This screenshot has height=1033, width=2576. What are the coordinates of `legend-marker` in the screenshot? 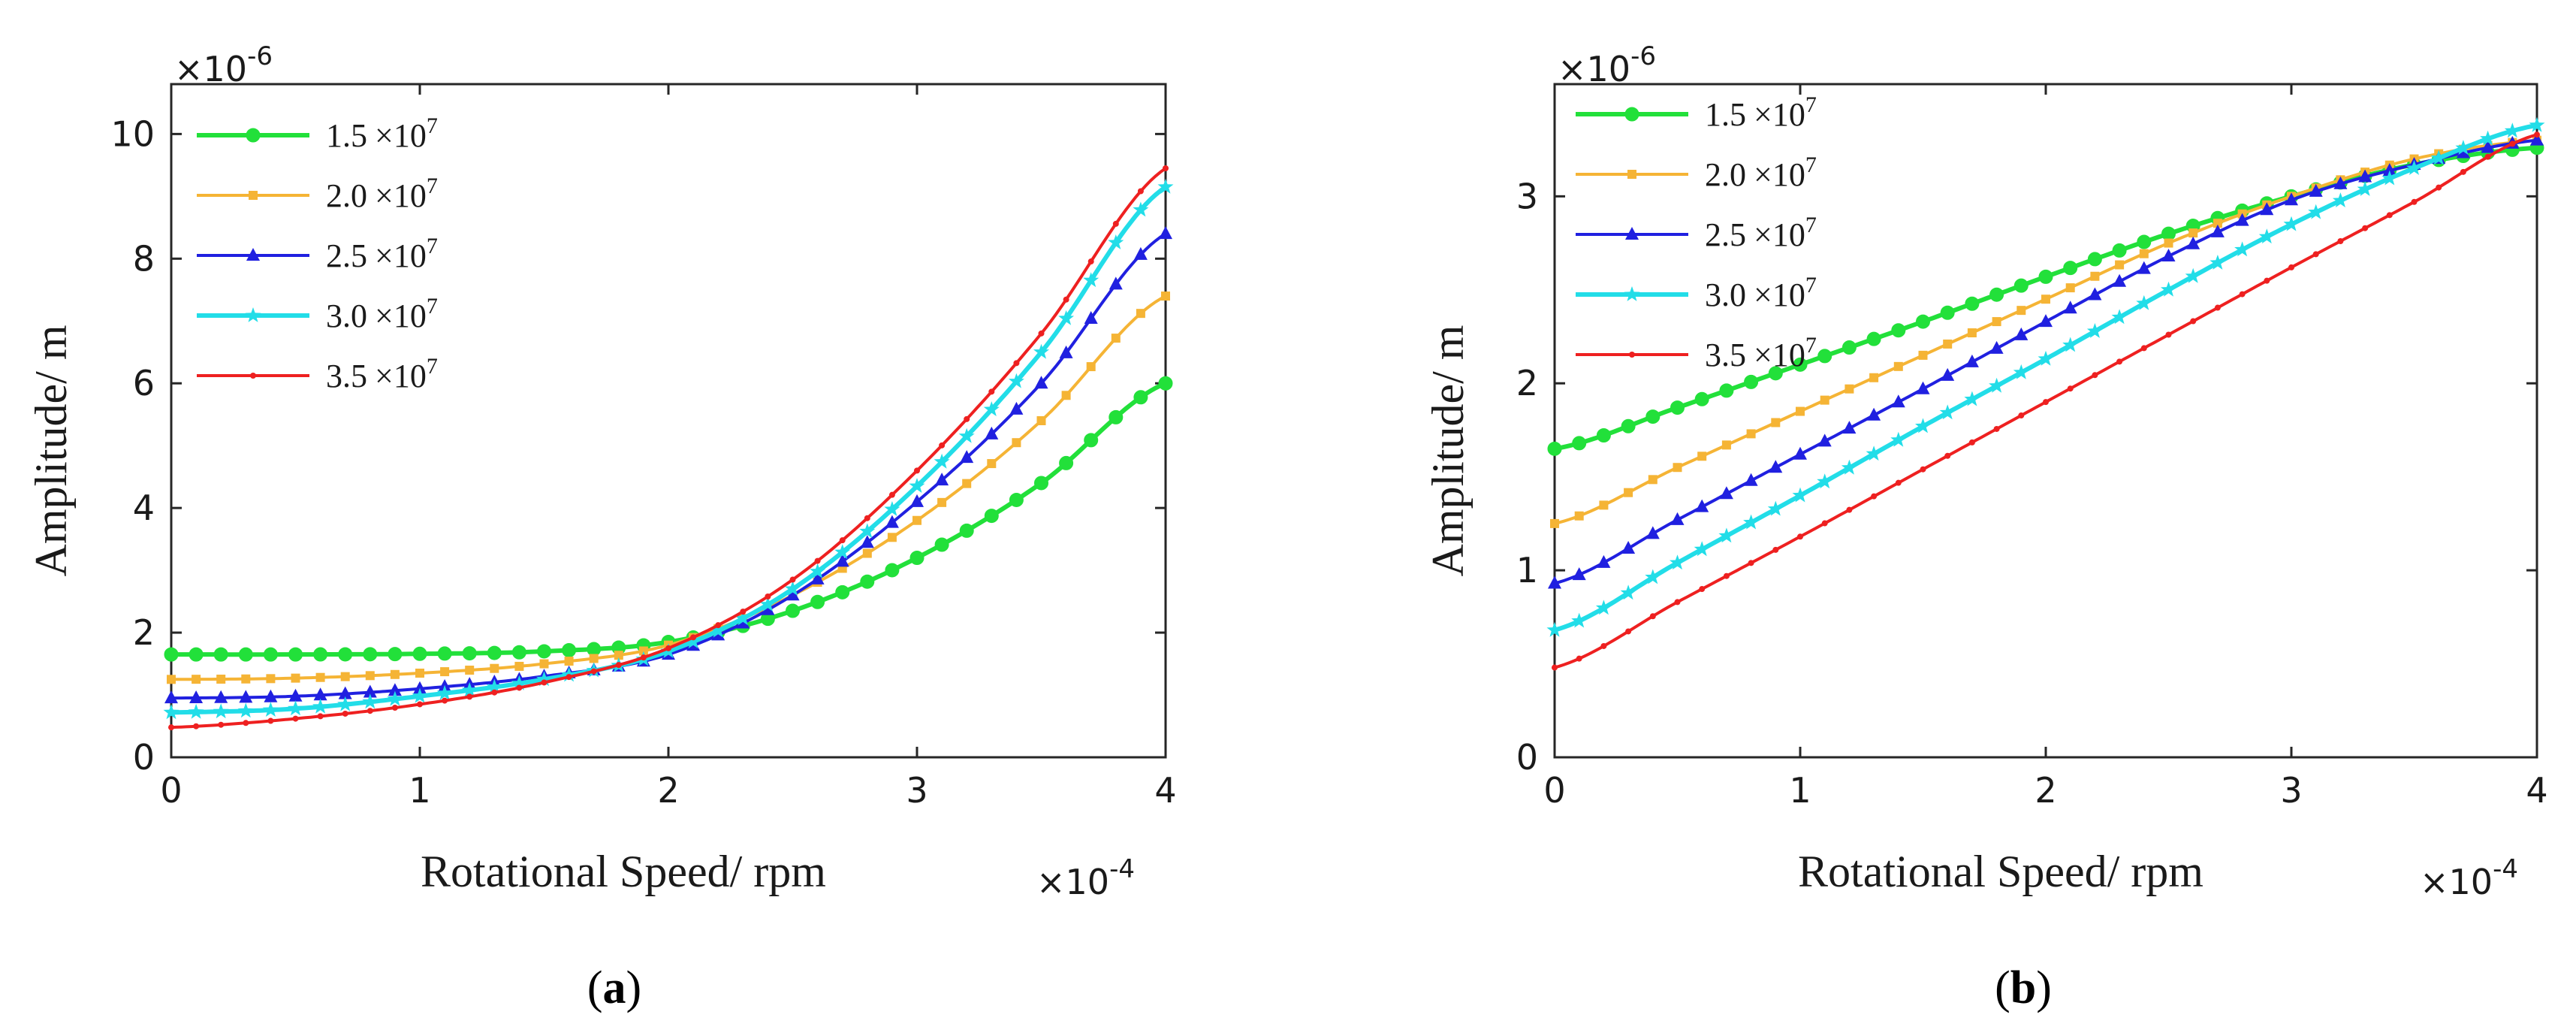 It's located at (253, 376).